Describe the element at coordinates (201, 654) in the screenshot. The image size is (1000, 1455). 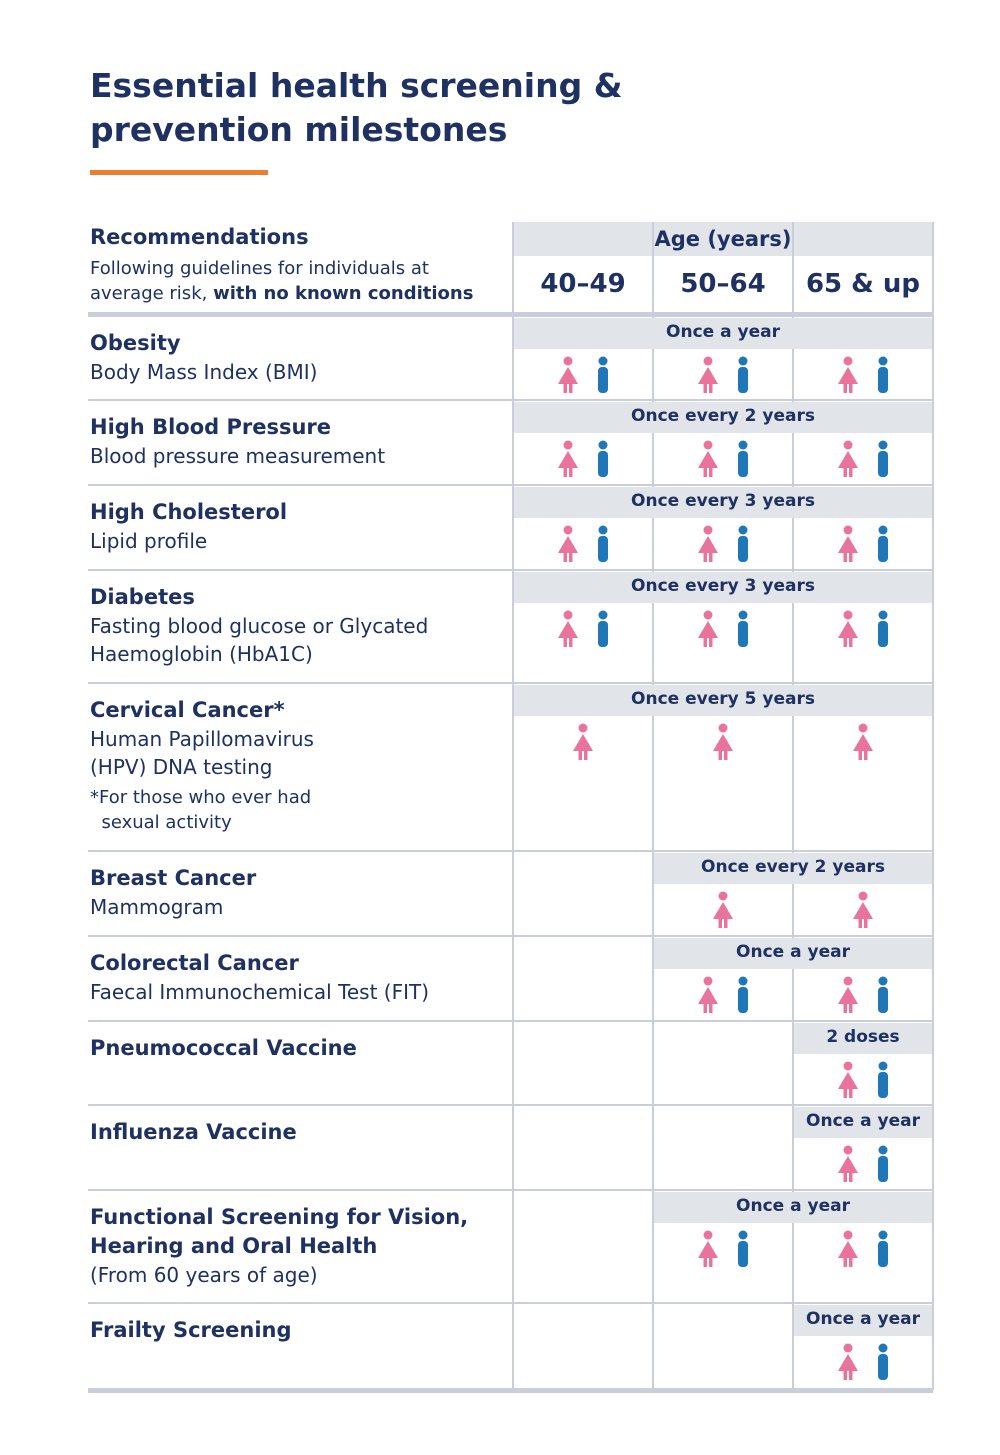
I see `screening-method: Haemoglobin (HbA1C)` at that location.